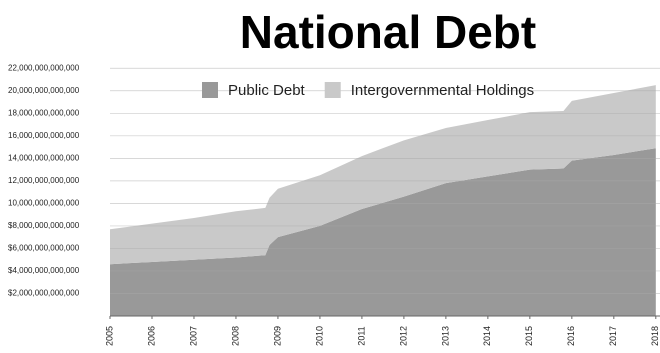 This screenshot has width=660, height=353. Describe the element at coordinates (403, 336) in the screenshot. I see `x-tick-label: 2012` at that location.